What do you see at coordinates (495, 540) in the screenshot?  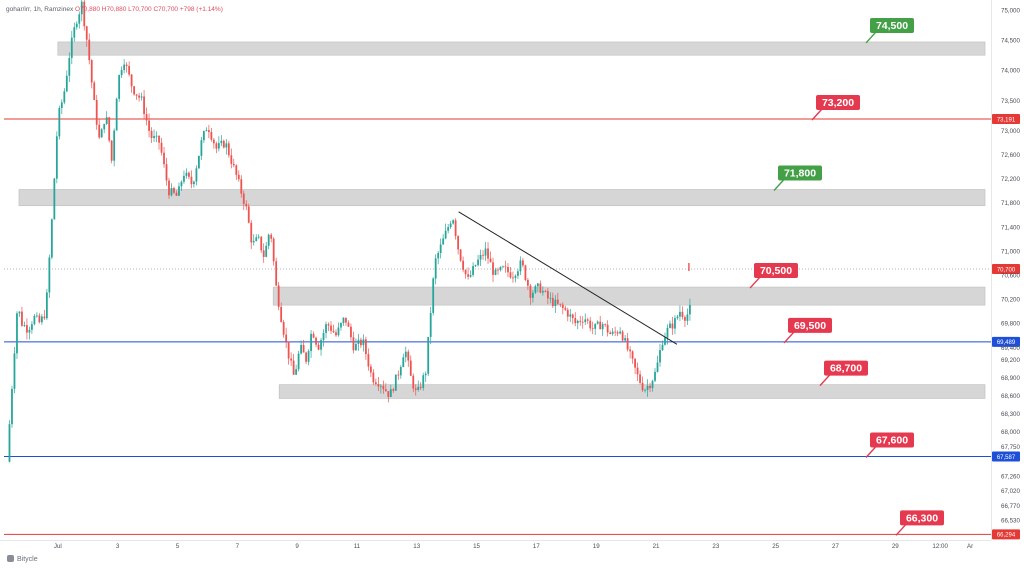 I see `x-axis-border` at bounding box center [495, 540].